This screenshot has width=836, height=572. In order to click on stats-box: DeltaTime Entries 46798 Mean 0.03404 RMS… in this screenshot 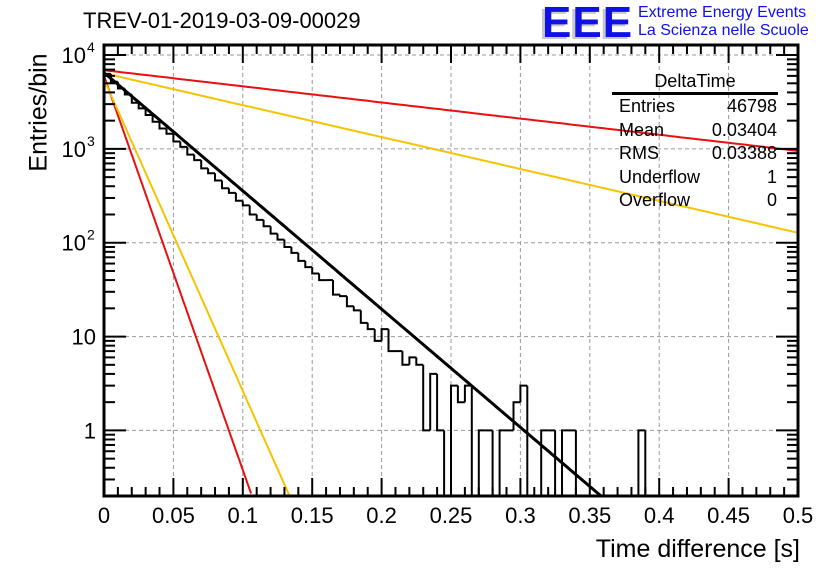, I will do `click(695, 141)`.